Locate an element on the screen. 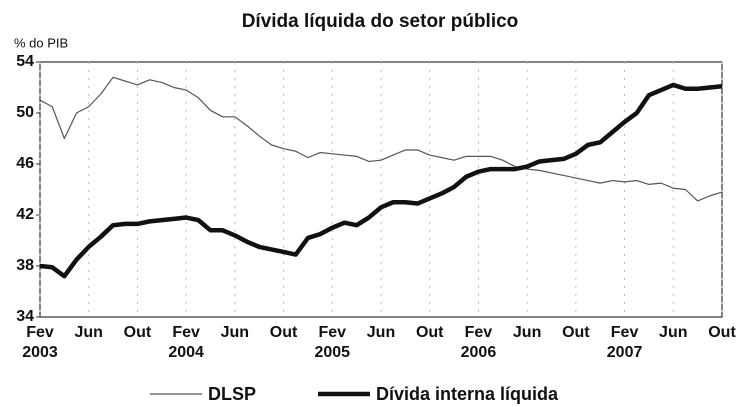 The height and width of the screenshot is (407, 739). chart-title: Dívida líquida do setor público is located at coordinates (380, 21).